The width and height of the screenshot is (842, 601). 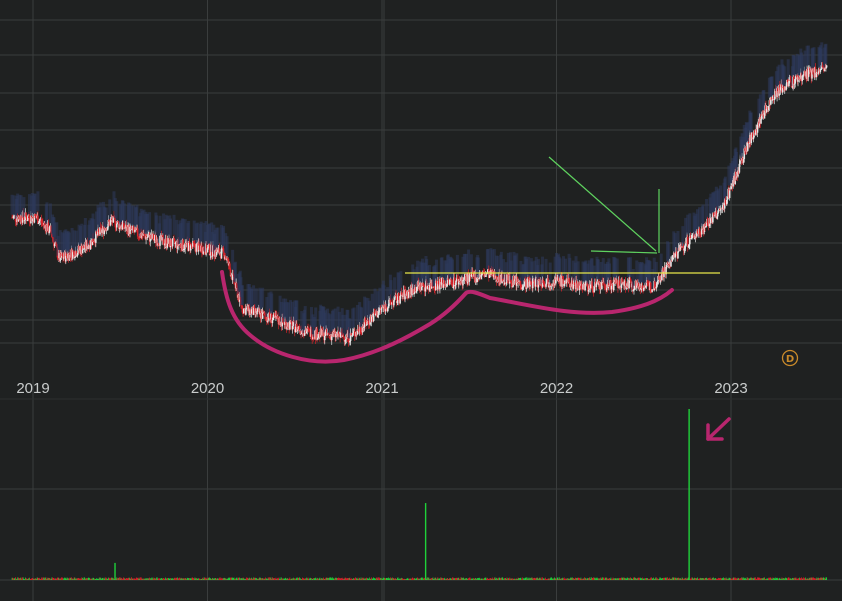 I want to click on x-tick-label: 2019, so click(x=32, y=388).